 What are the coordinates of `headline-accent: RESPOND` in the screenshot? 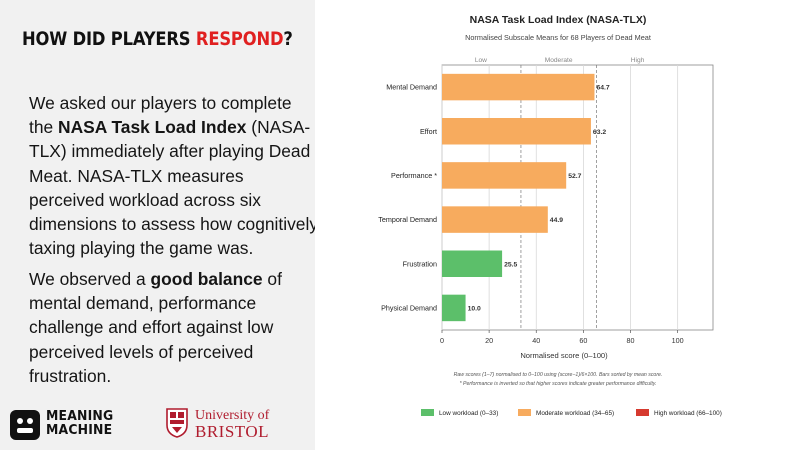 It's located at (239, 39).